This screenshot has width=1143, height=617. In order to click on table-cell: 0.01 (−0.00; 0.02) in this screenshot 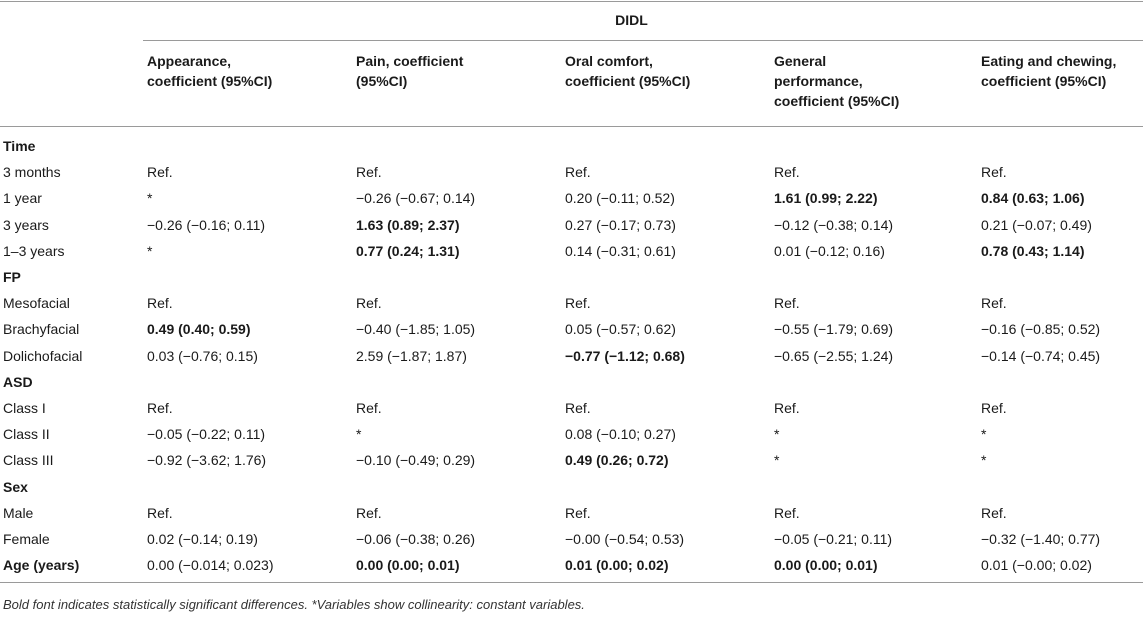, I will do `click(1036, 565)`.